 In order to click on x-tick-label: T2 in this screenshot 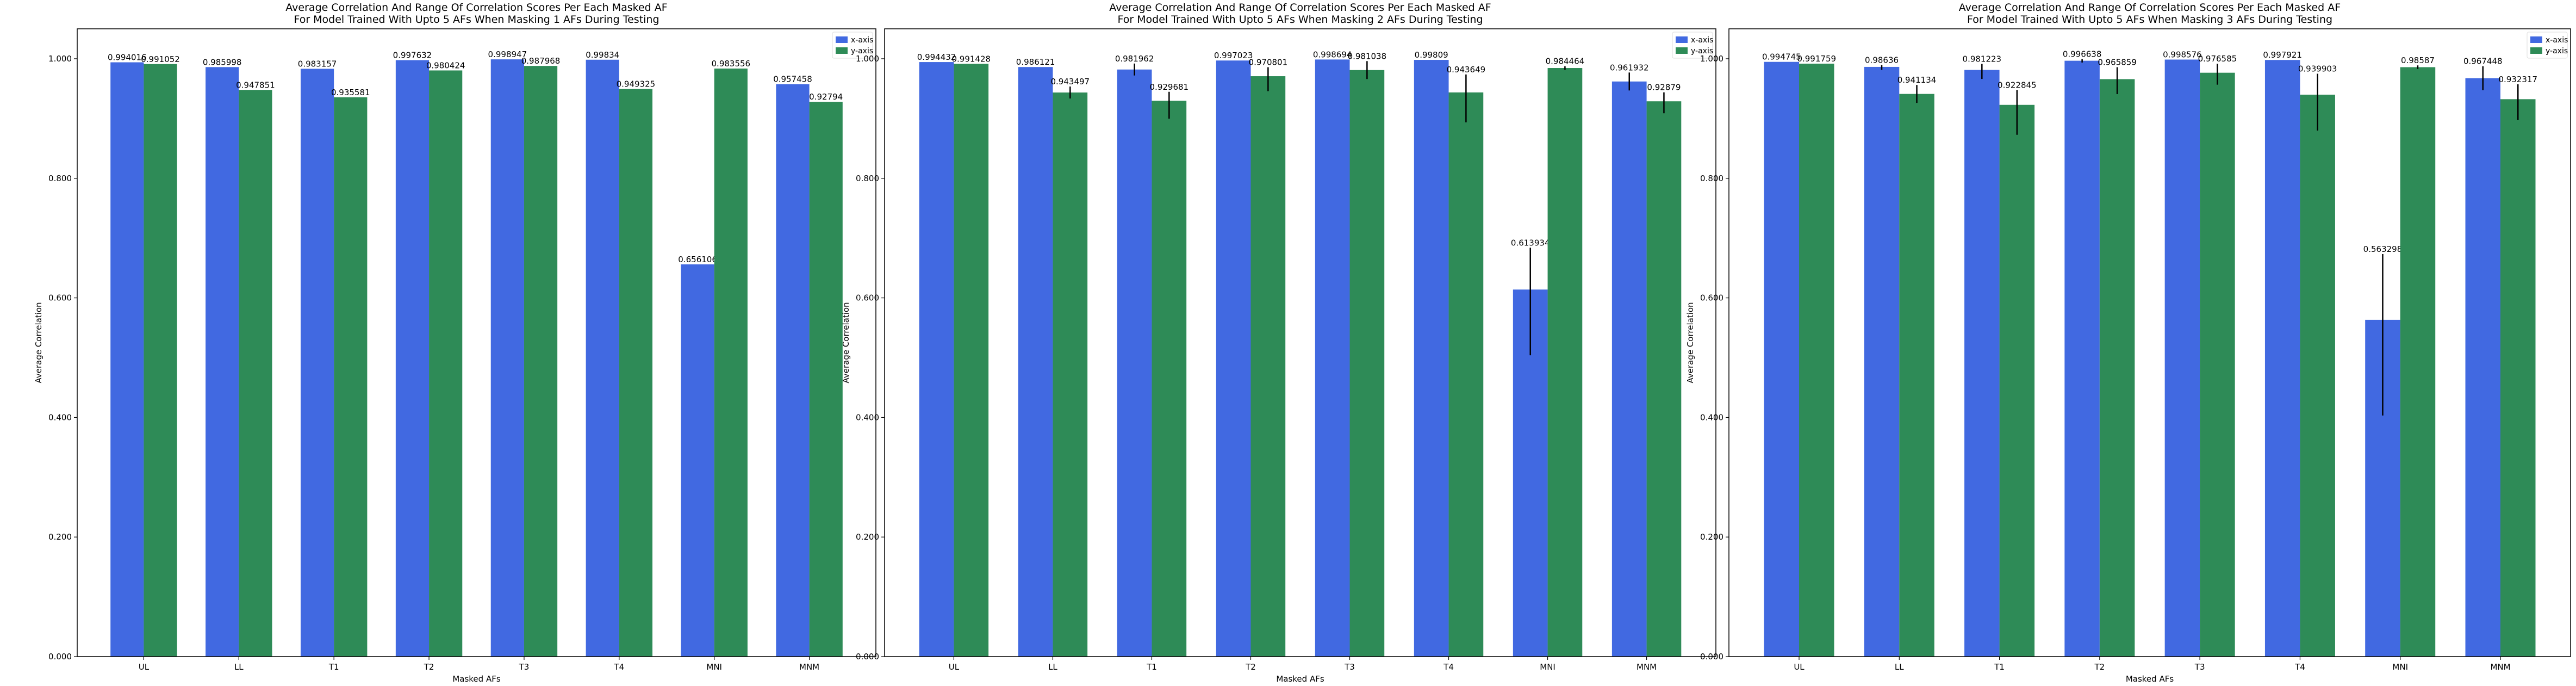, I will do `click(1250, 667)`.